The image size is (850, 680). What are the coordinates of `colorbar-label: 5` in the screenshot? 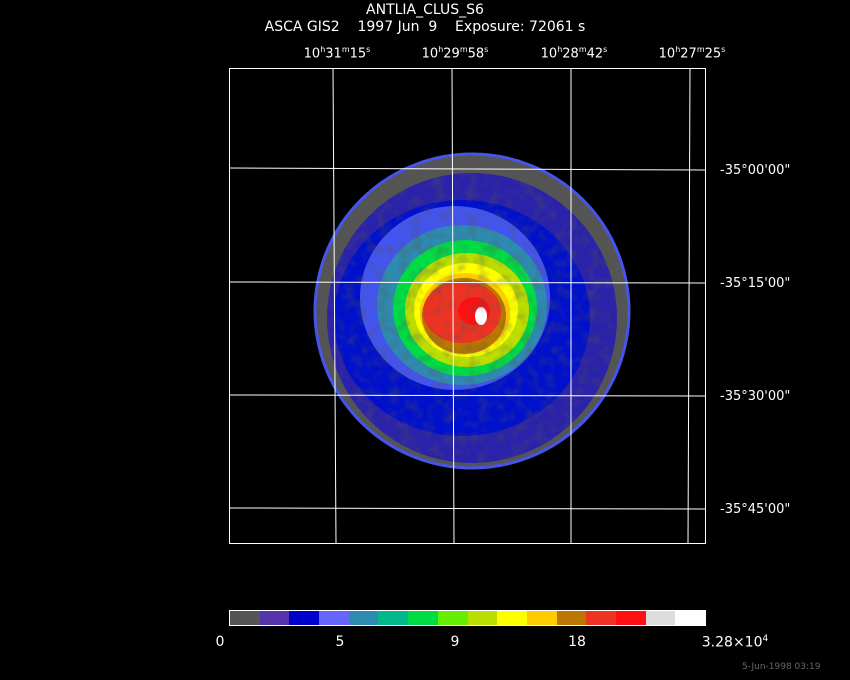 It's located at (340, 642).